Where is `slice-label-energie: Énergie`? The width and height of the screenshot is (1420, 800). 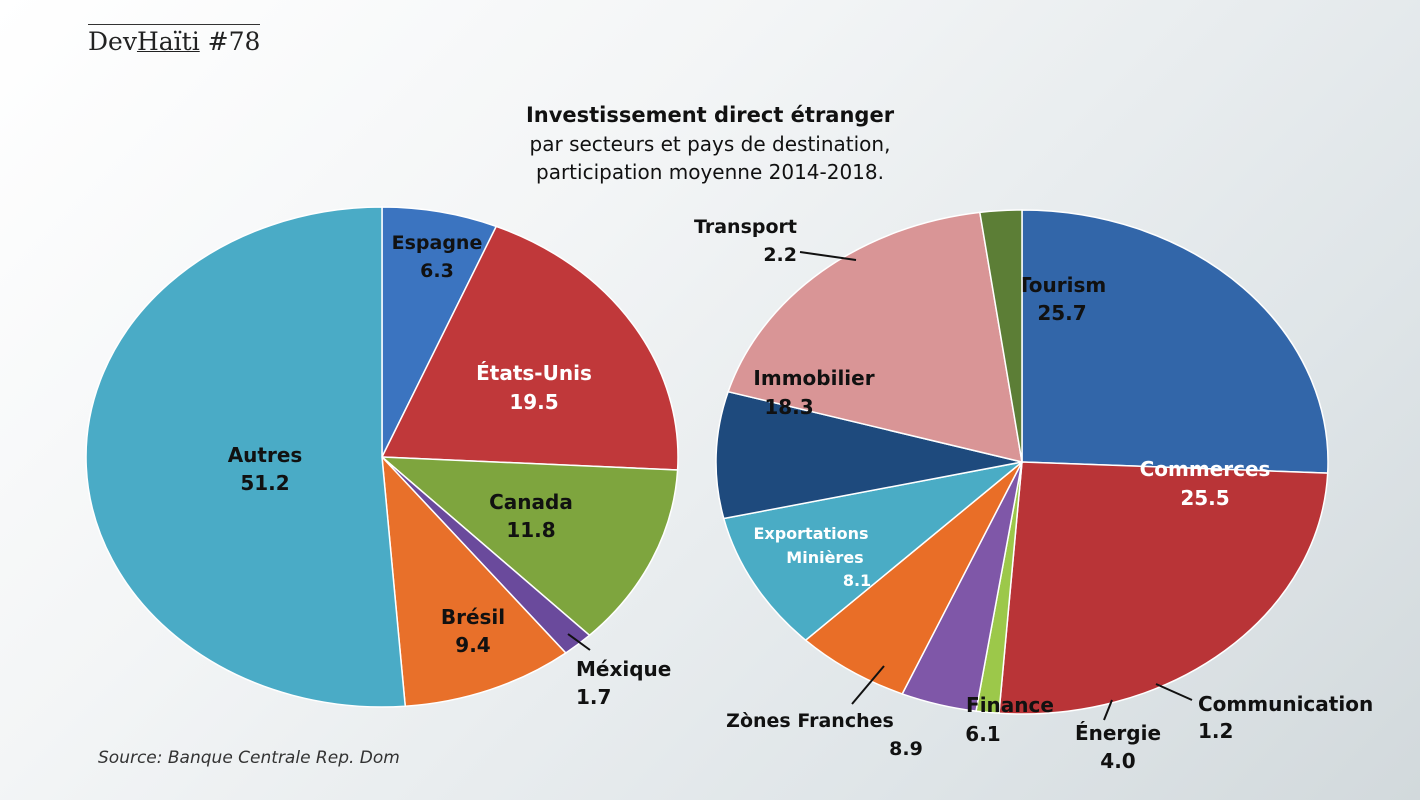 slice-label-energie: Énergie is located at coordinates (1118, 733).